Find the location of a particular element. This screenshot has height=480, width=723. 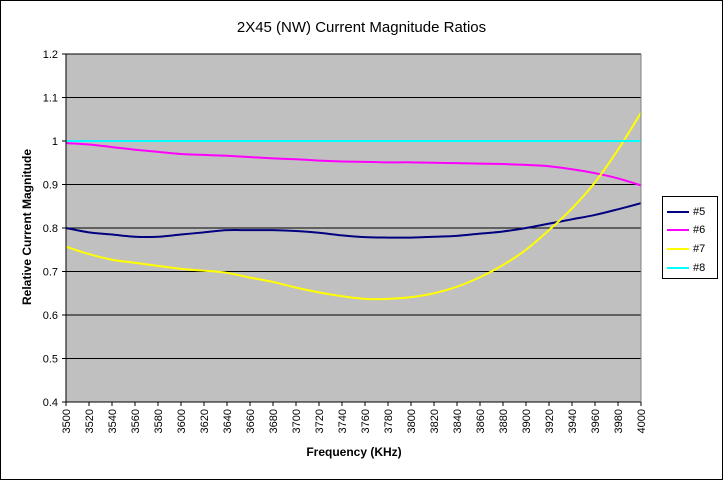

x-tick-label: 3820 is located at coordinates (435, 421).